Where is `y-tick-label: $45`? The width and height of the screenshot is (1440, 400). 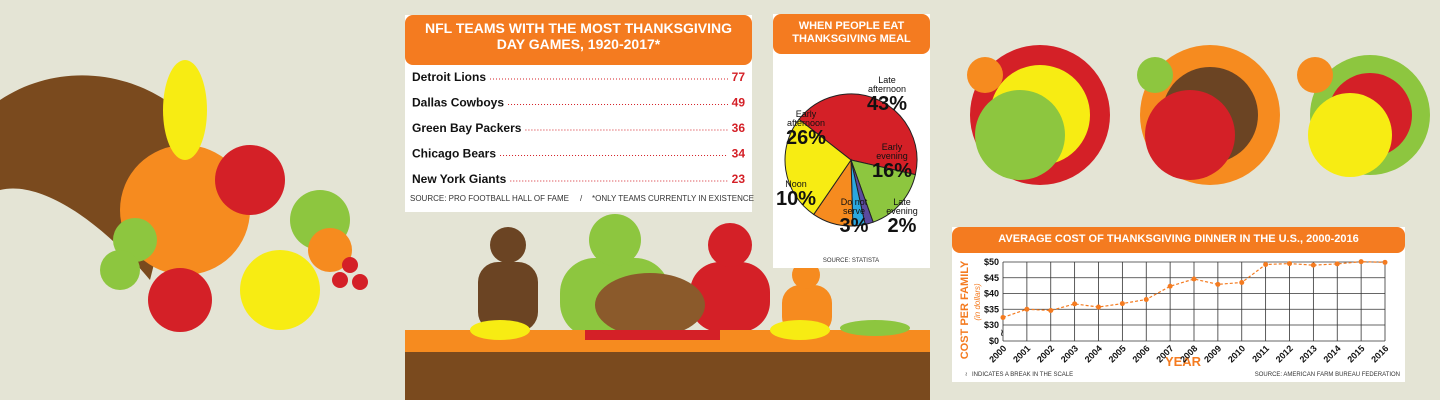 y-tick-label: $45 is located at coordinates (991, 278).